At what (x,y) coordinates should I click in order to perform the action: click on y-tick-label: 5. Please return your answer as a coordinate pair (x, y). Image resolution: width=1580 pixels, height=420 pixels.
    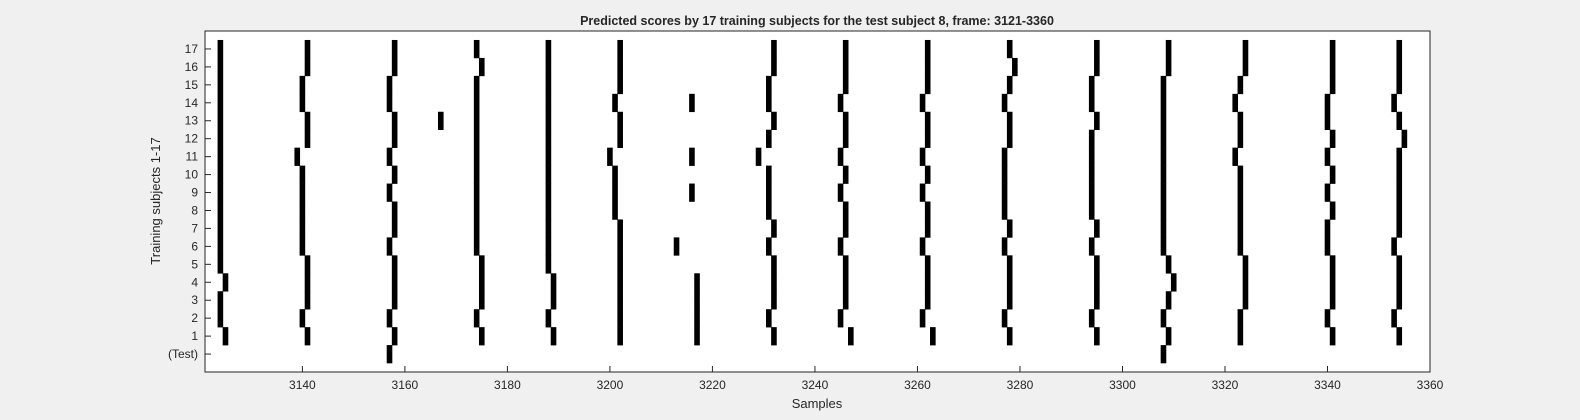
    Looking at the image, I should click on (194, 264).